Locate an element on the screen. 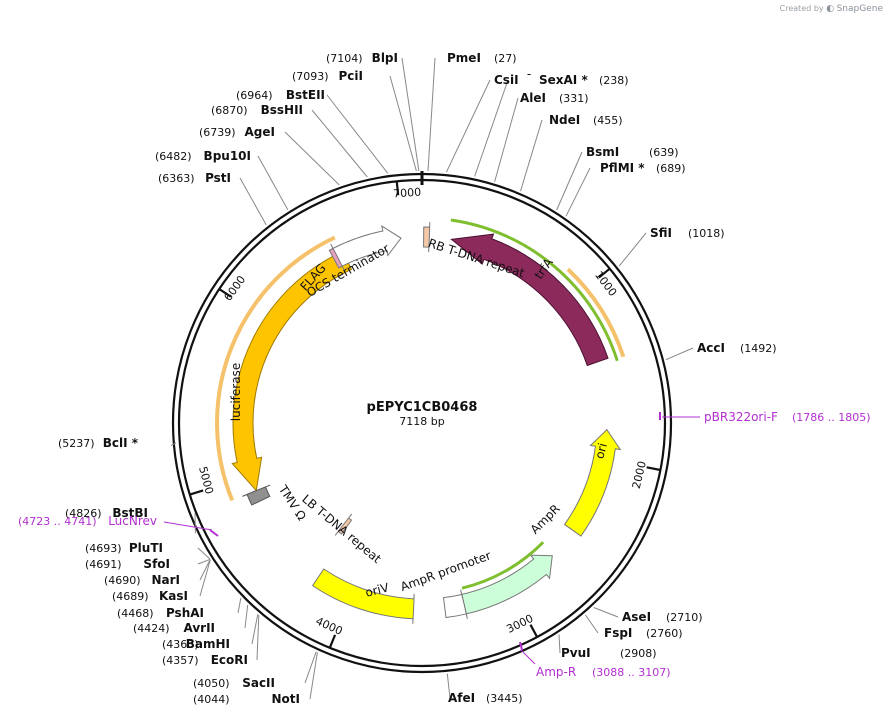 The height and width of the screenshot is (714, 893). leader-psti is located at coordinates (253, 201).